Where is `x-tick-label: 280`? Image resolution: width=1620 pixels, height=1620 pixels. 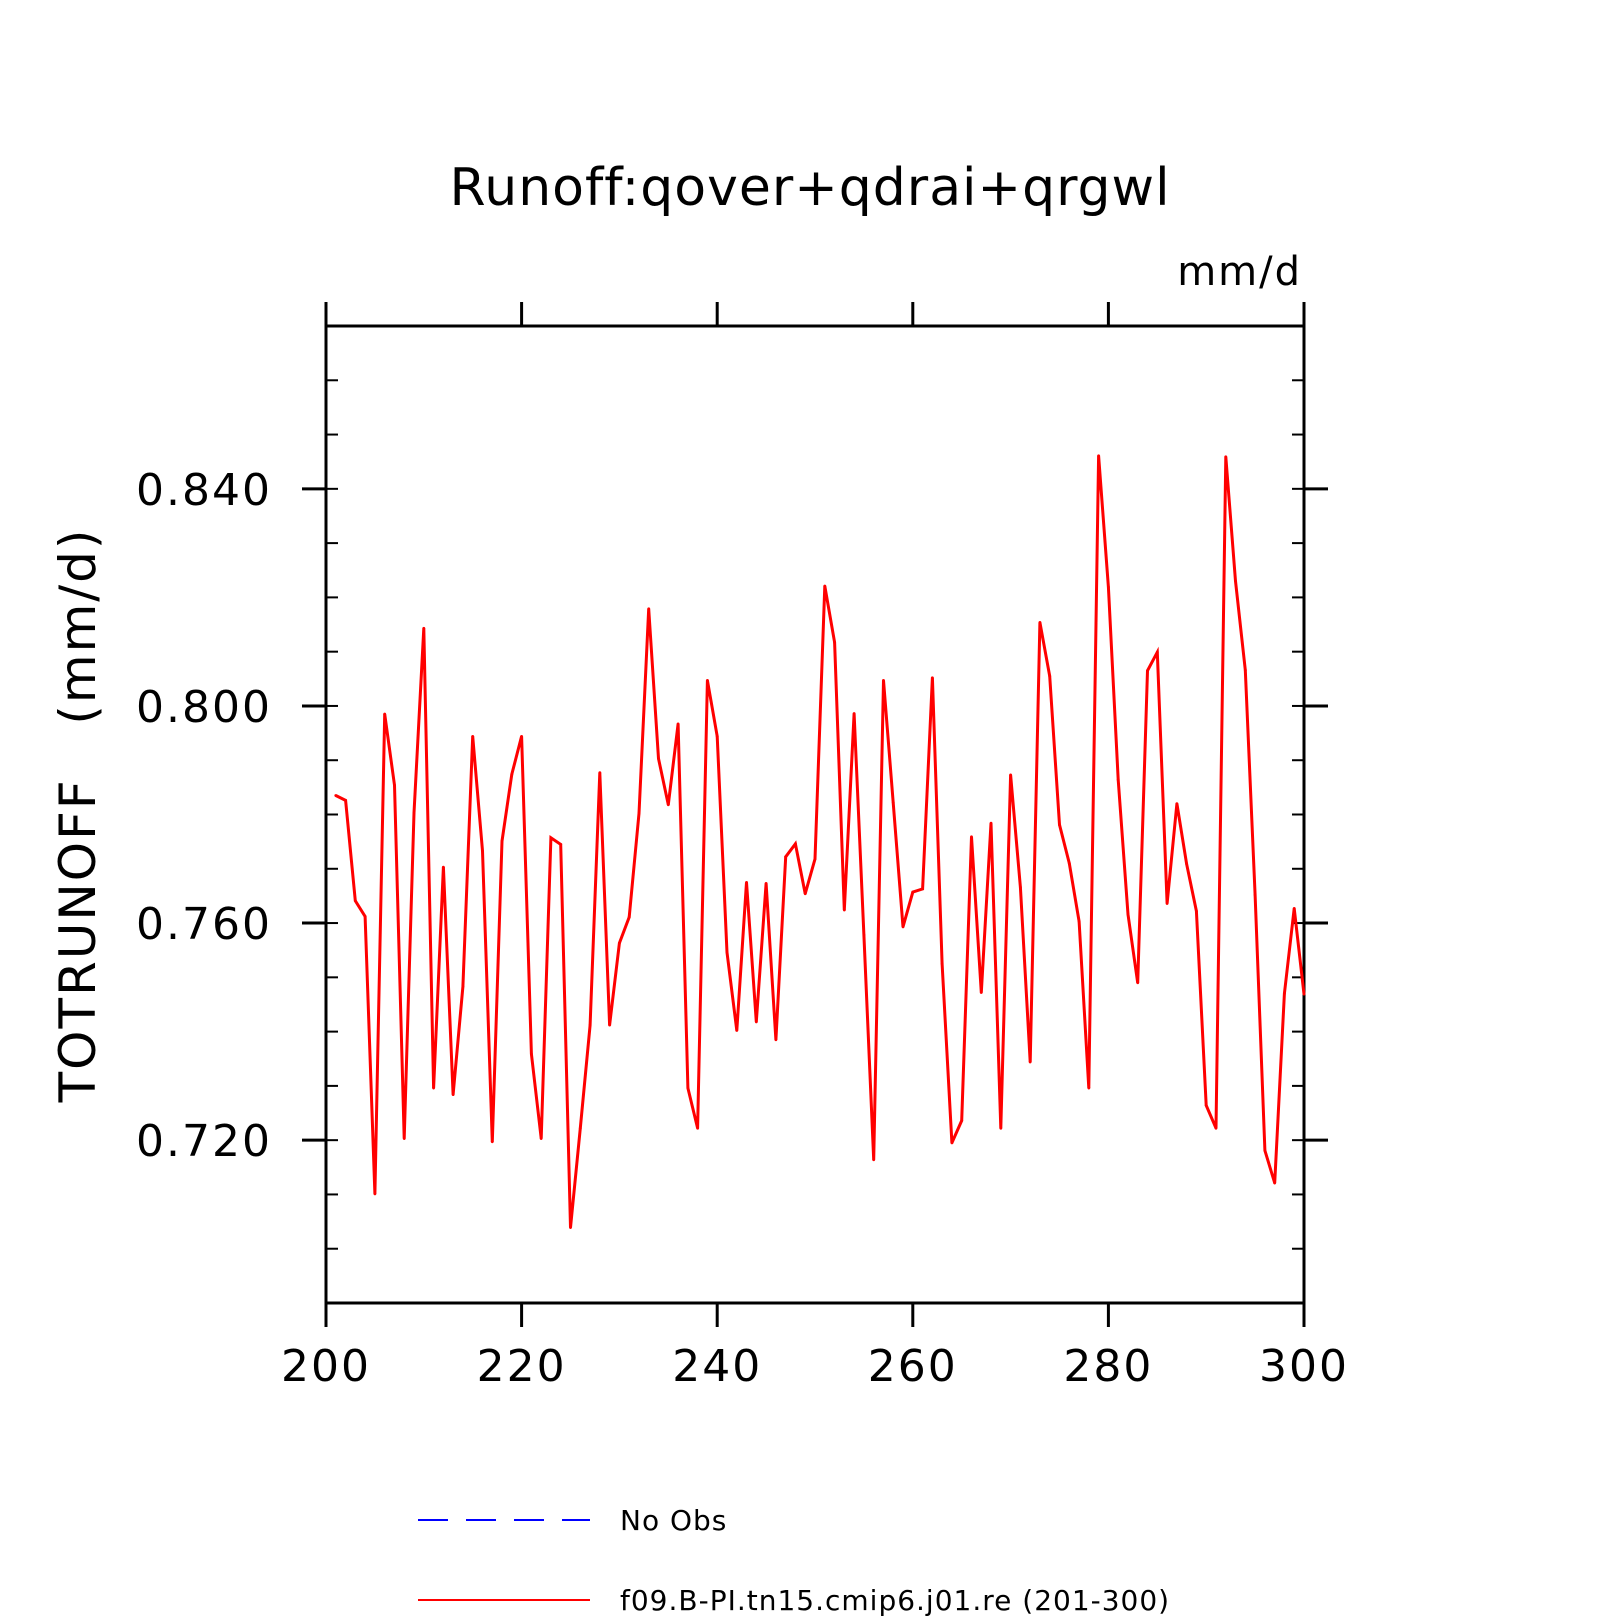
x-tick-label: 280 is located at coordinates (1108, 1366).